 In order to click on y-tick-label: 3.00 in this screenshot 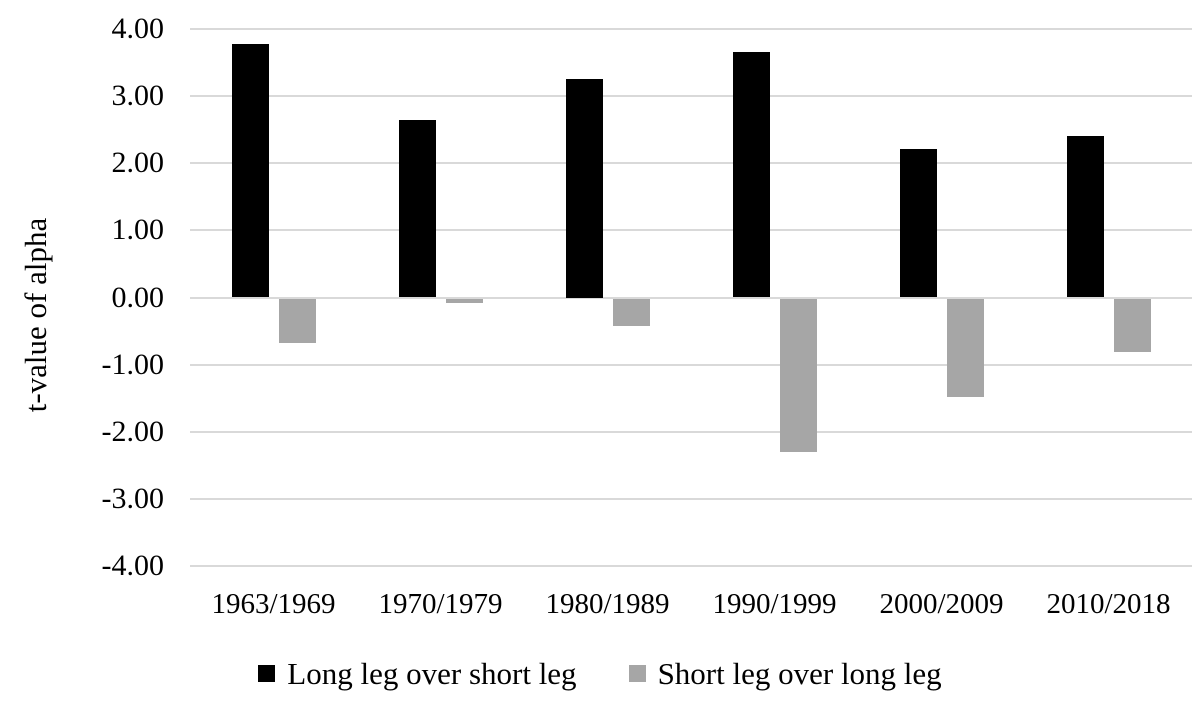, I will do `click(138, 96)`.